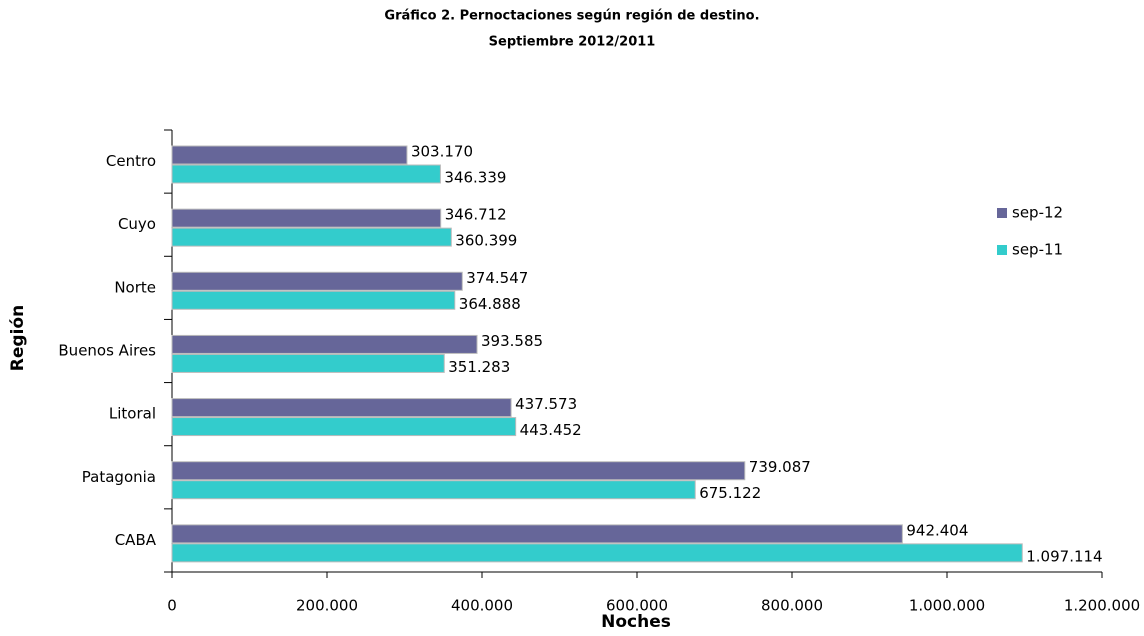 This screenshot has height=636, width=1144. Describe the element at coordinates (512, 341) in the screenshot. I see `value-label: 393.585` at that location.